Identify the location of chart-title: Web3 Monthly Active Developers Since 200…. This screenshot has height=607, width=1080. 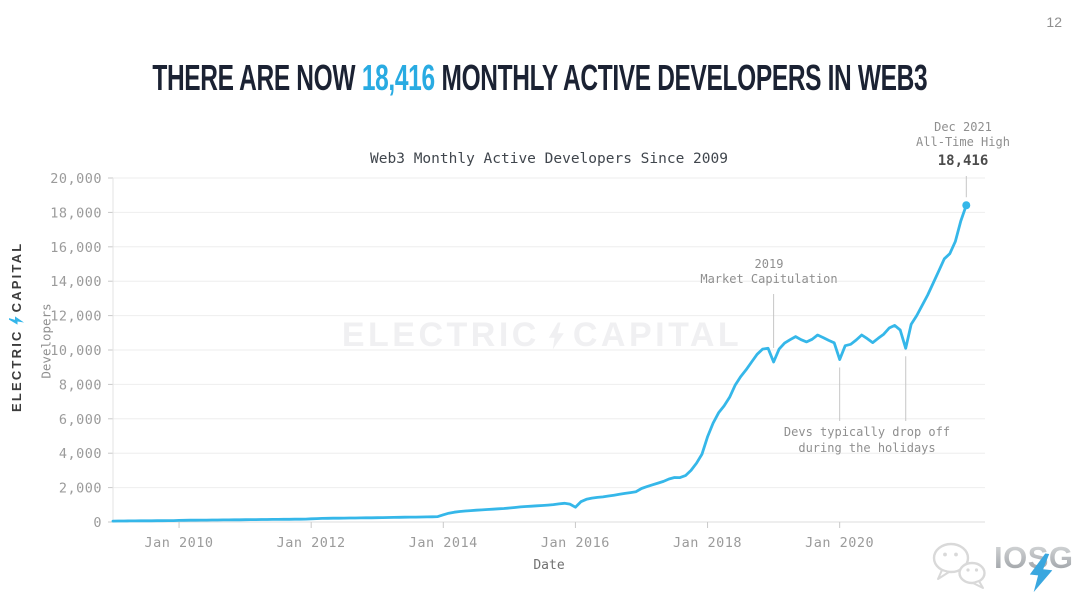
(549, 159).